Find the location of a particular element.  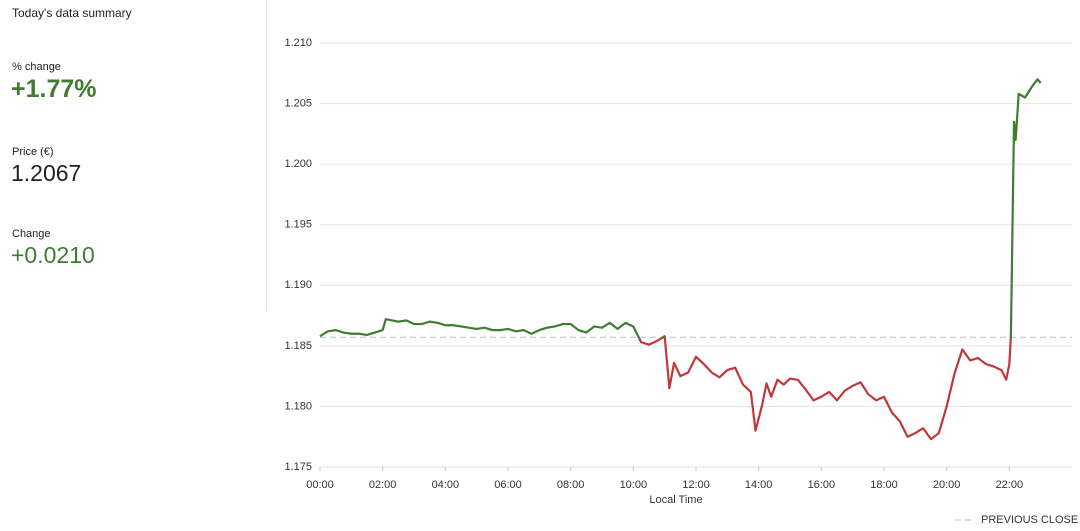

x-tick-label: 12:00 is located at coordinates (696, 485).